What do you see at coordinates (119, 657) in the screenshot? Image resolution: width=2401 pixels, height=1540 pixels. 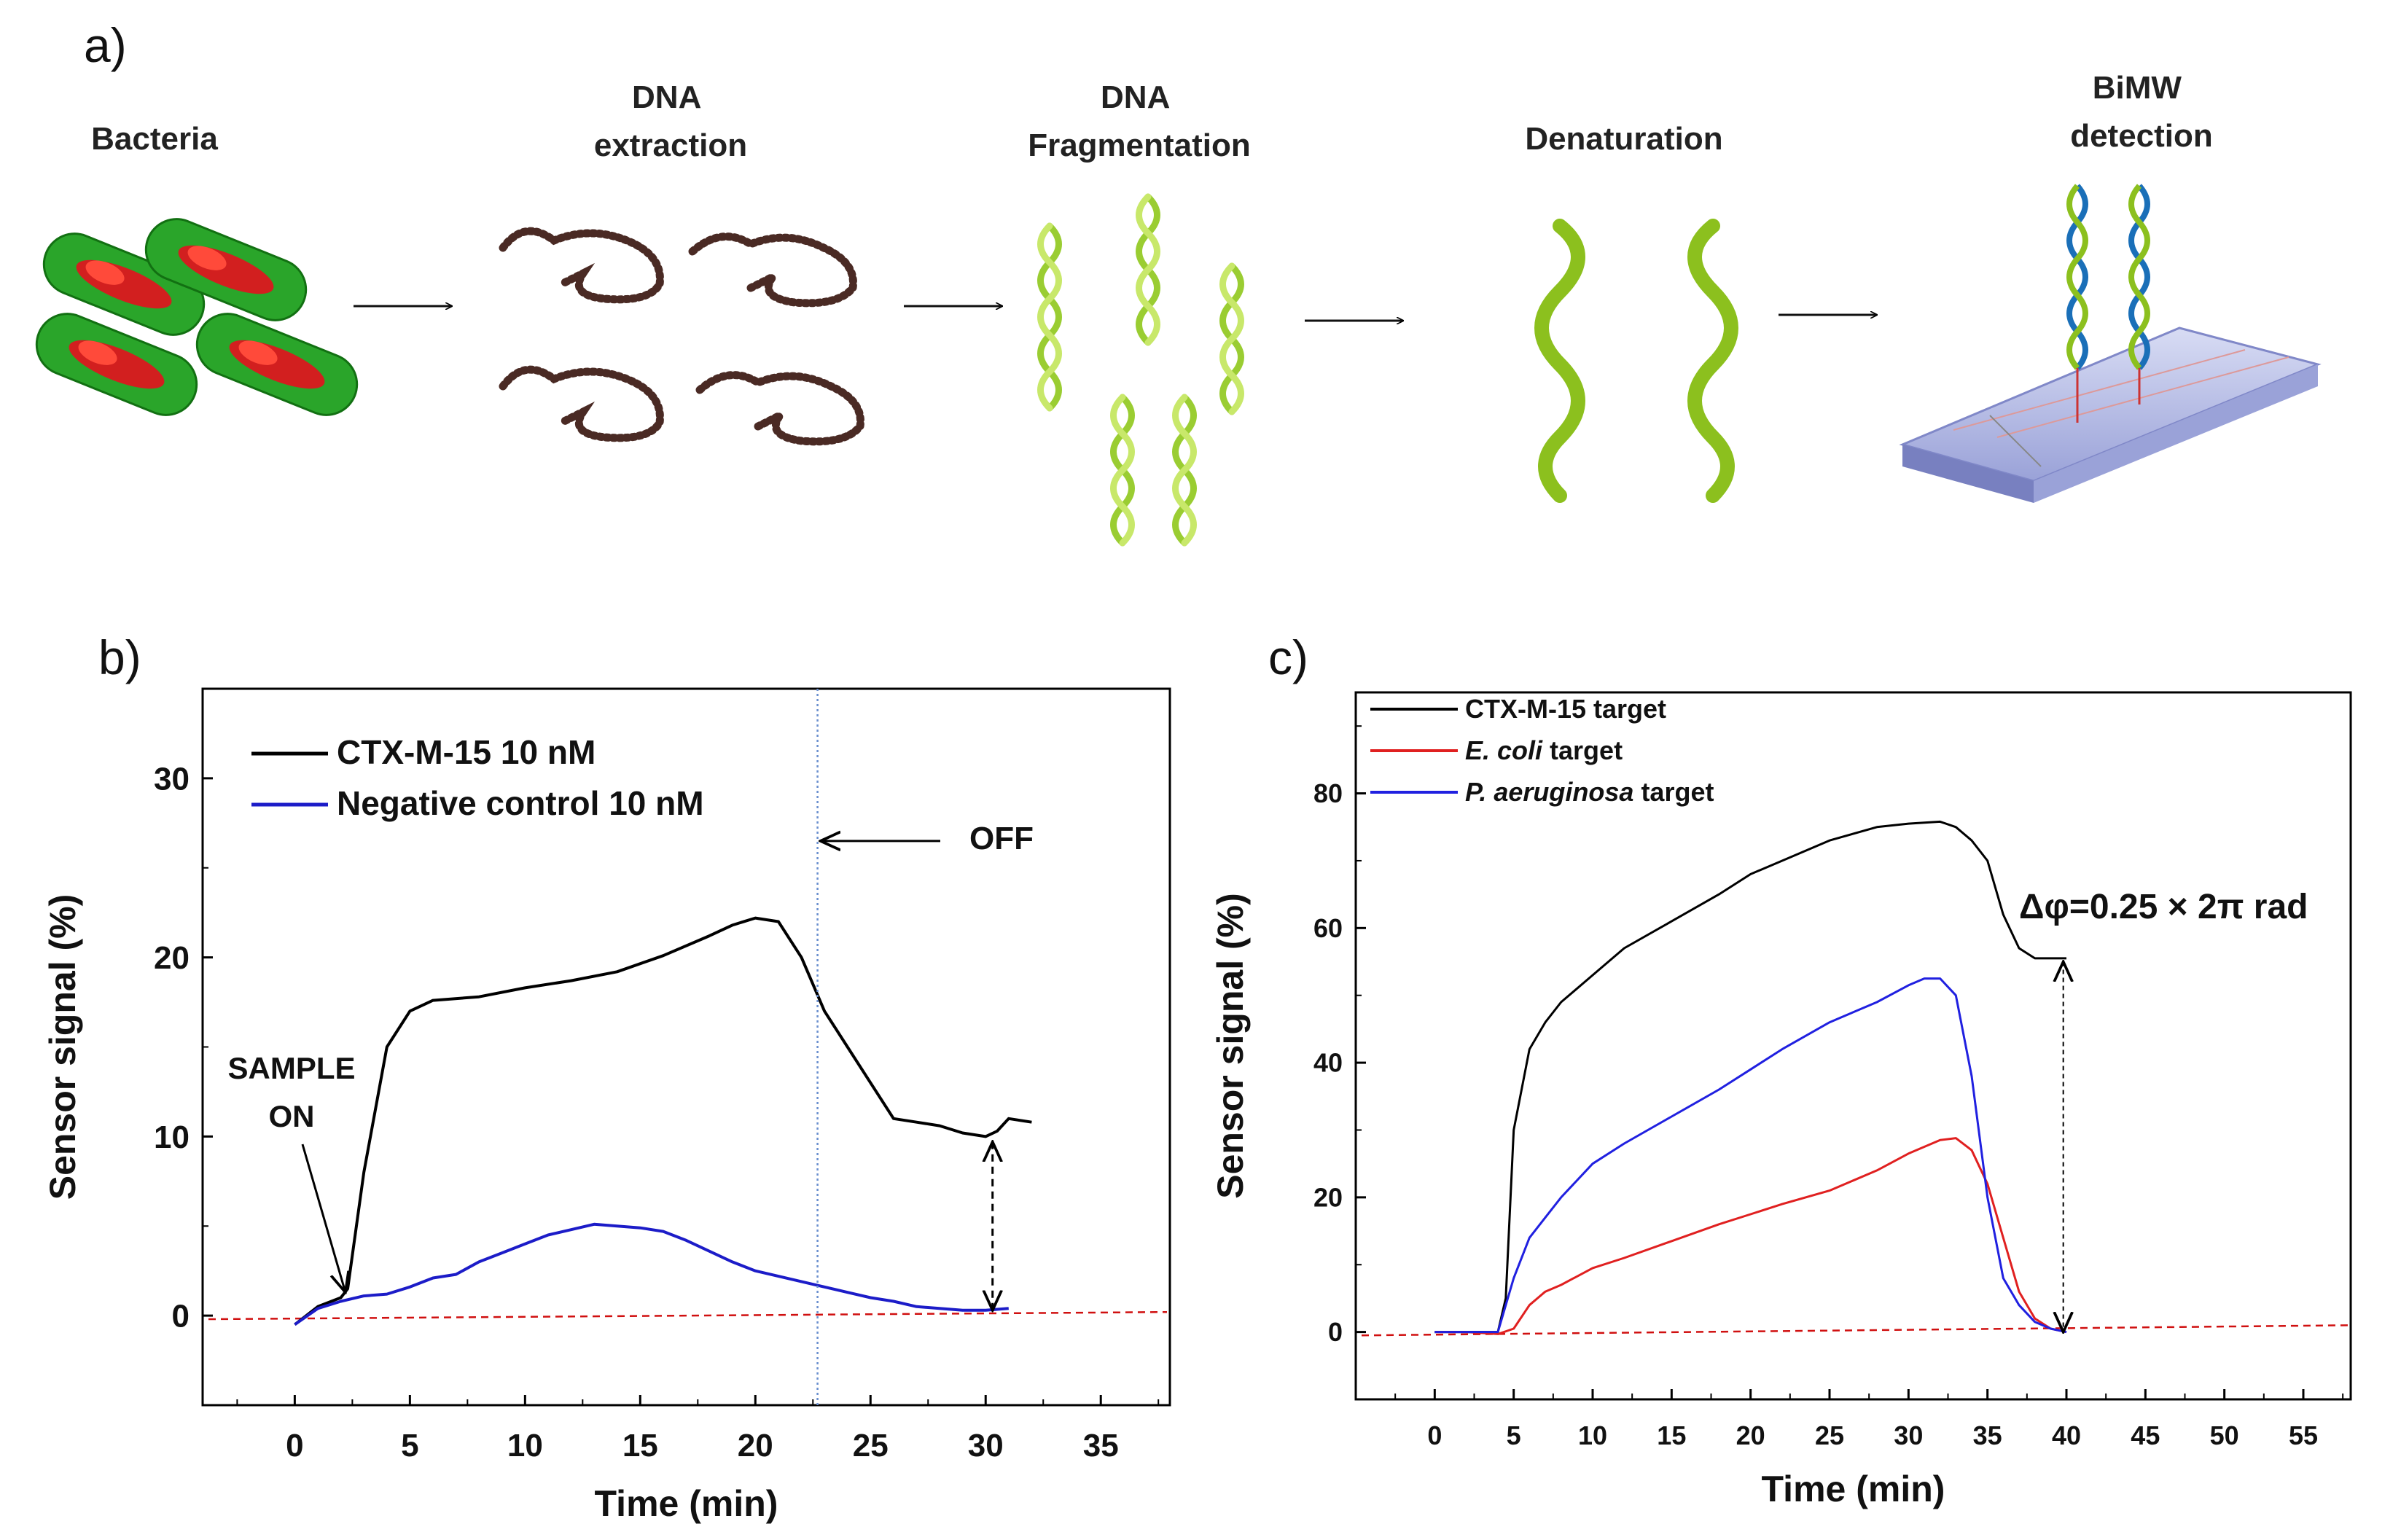 I see `panel-b-label: b)` at bounding box center [119, 657].